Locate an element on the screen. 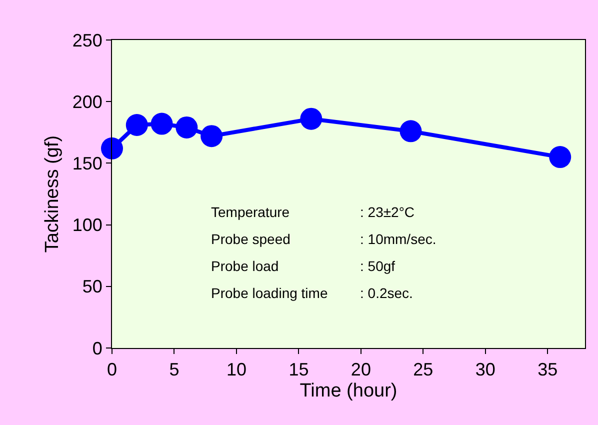 The image size is (598, 425). y-tick-label: 150 is located at coordinates (87, 164).